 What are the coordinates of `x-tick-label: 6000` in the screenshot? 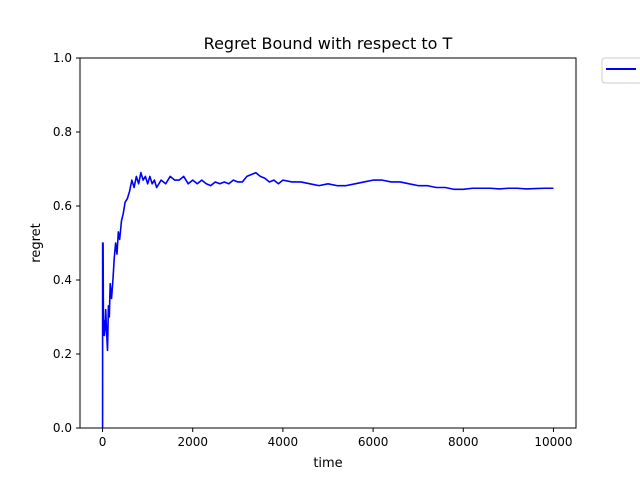 It's located at (373, 442).